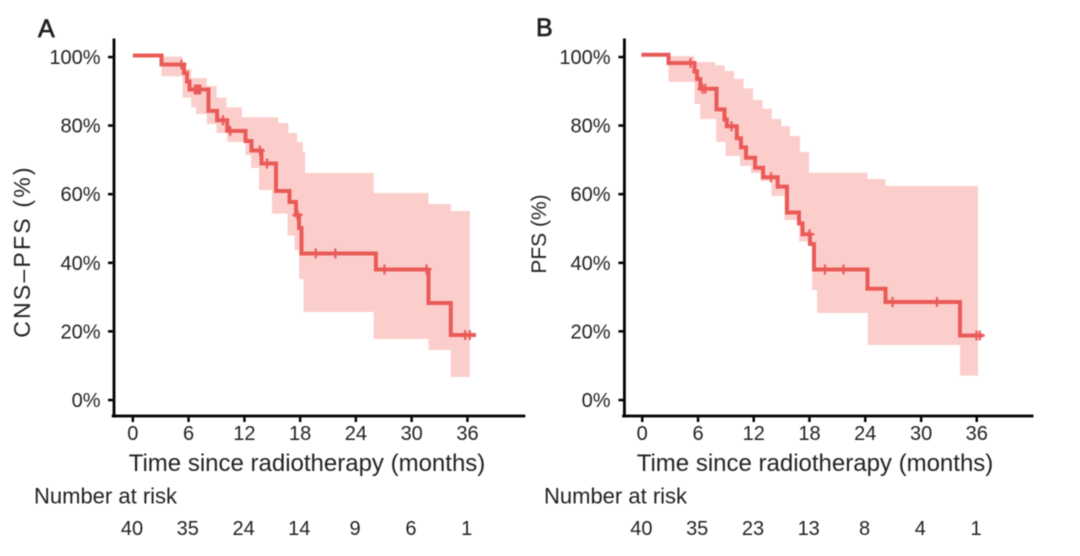 The image size is (1080, 556). I want to click on svg-text: A, so click(46, 29).